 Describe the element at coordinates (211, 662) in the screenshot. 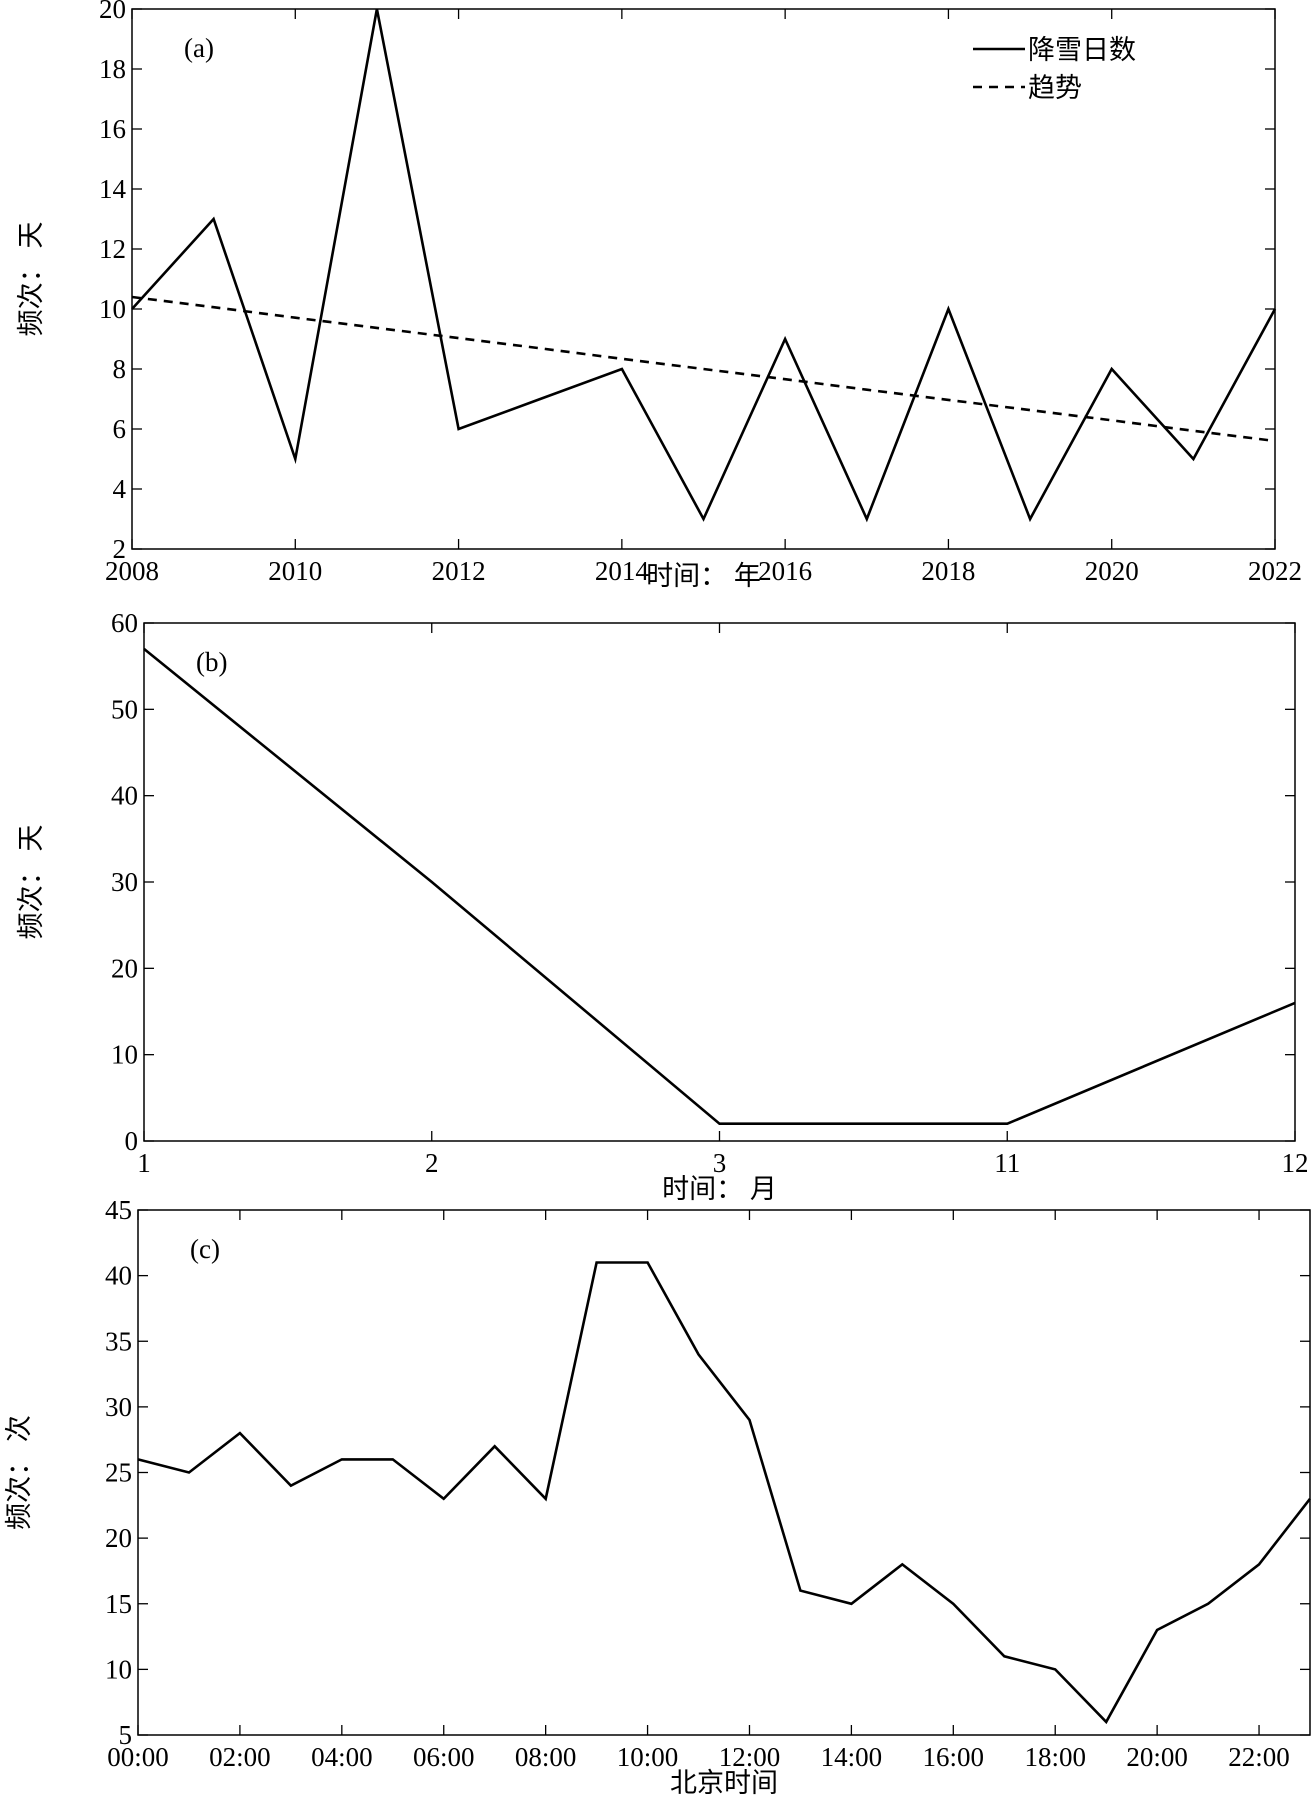

I see `panel-label: (b)` at that location.